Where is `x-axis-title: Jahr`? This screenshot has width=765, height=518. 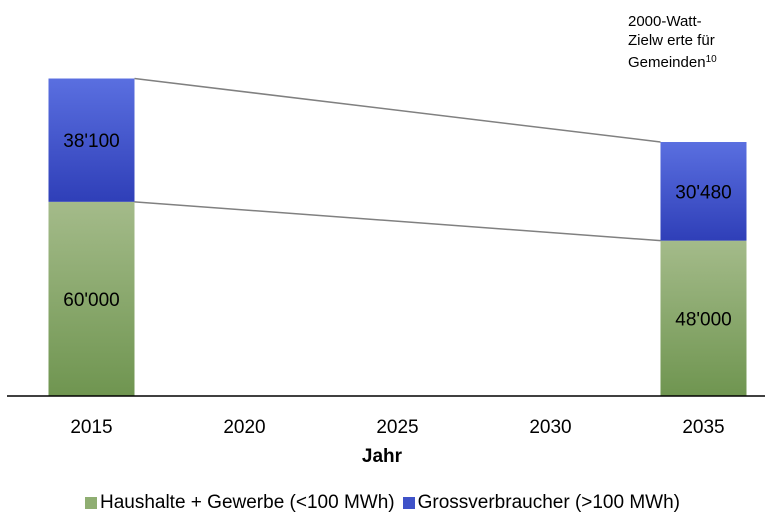 x-axis-title: Jahr is located at coordinates (382, 456).